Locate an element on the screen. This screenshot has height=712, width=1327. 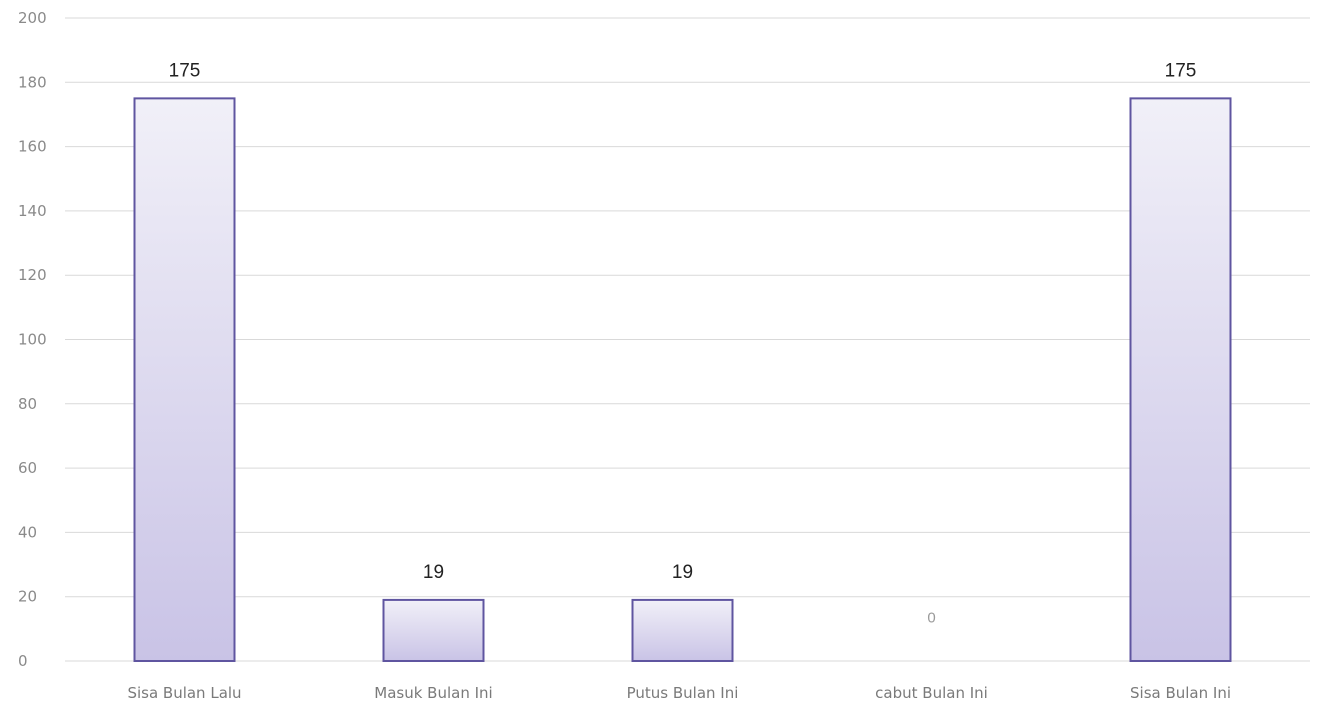
x-category-label: Sisa Bulan Ini is located at coordinates (1180, 693).